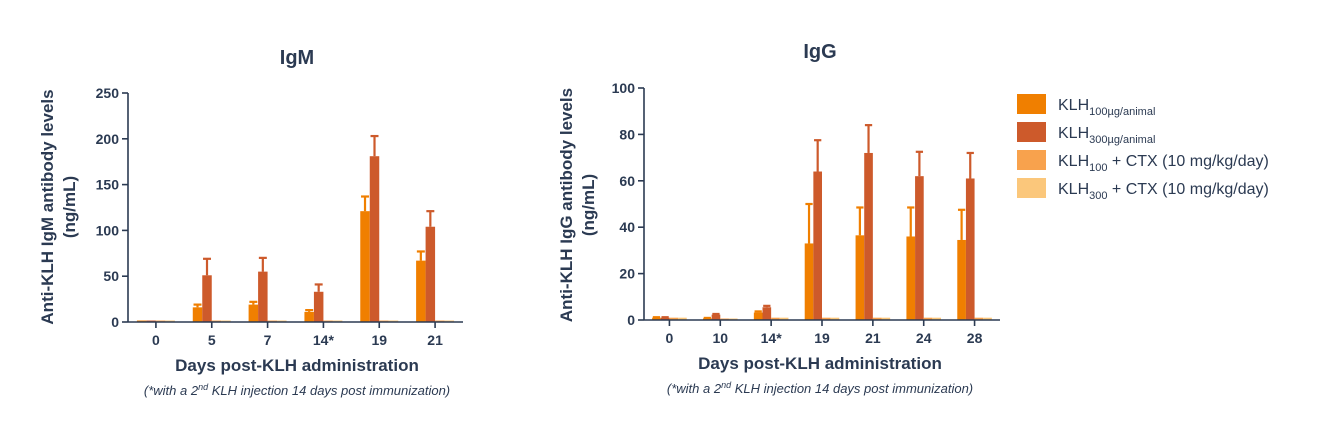 This screenshot has width=1320, height=438. I want to click on y-axis-label-line1: Anti-KLH IgM antibody levels, so click(47, 206).